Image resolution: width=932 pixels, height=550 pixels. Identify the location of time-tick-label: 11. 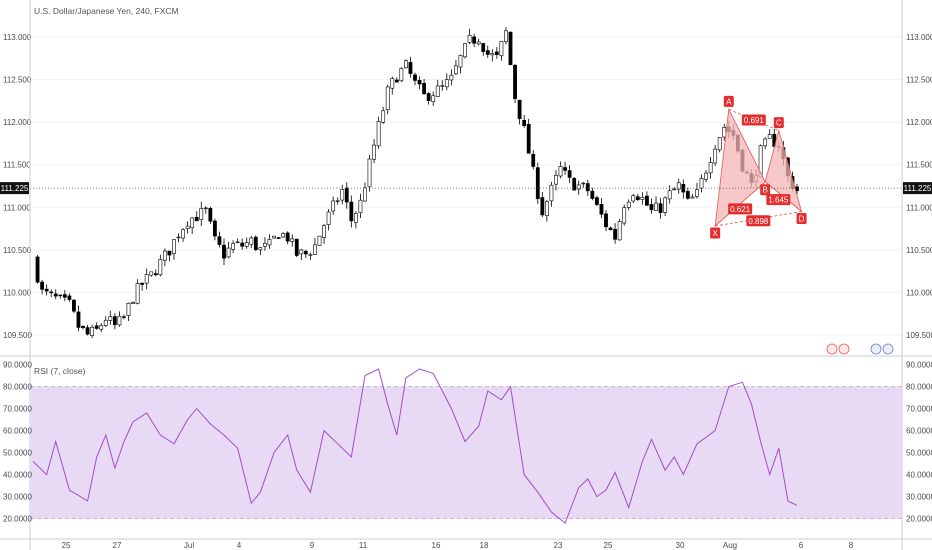
(363, 545).